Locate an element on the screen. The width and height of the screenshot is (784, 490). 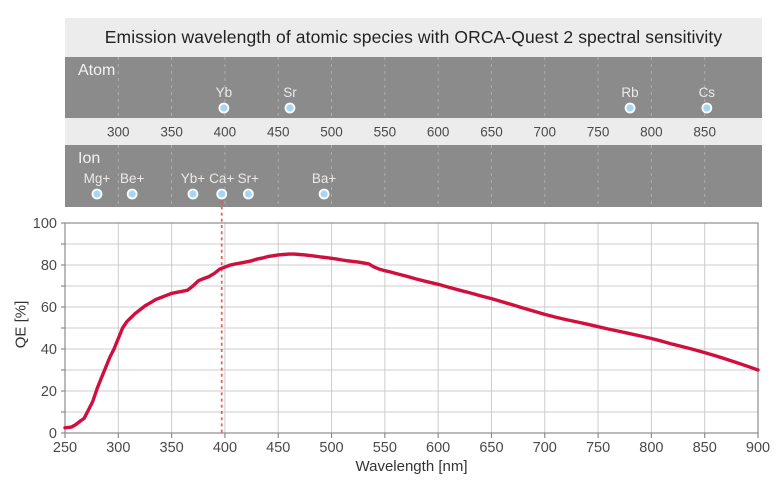
y-tick-label: 20 is located at coordinates (49, 392).